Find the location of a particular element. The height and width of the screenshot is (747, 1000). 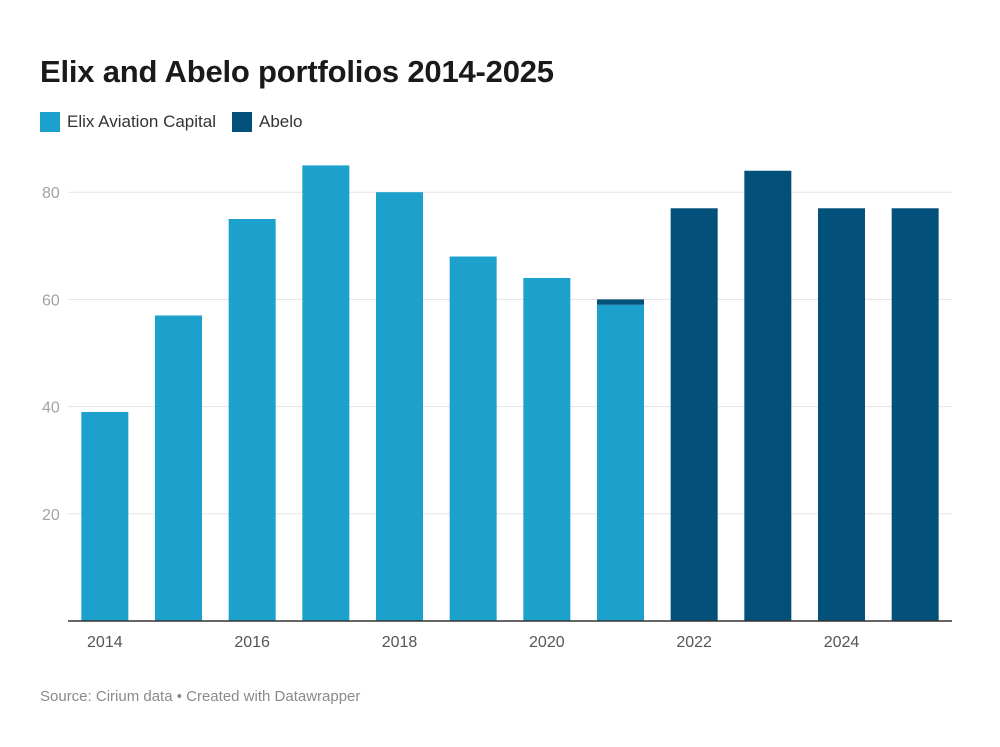

bar-elix-2016 is located at coordinates (252, 420).